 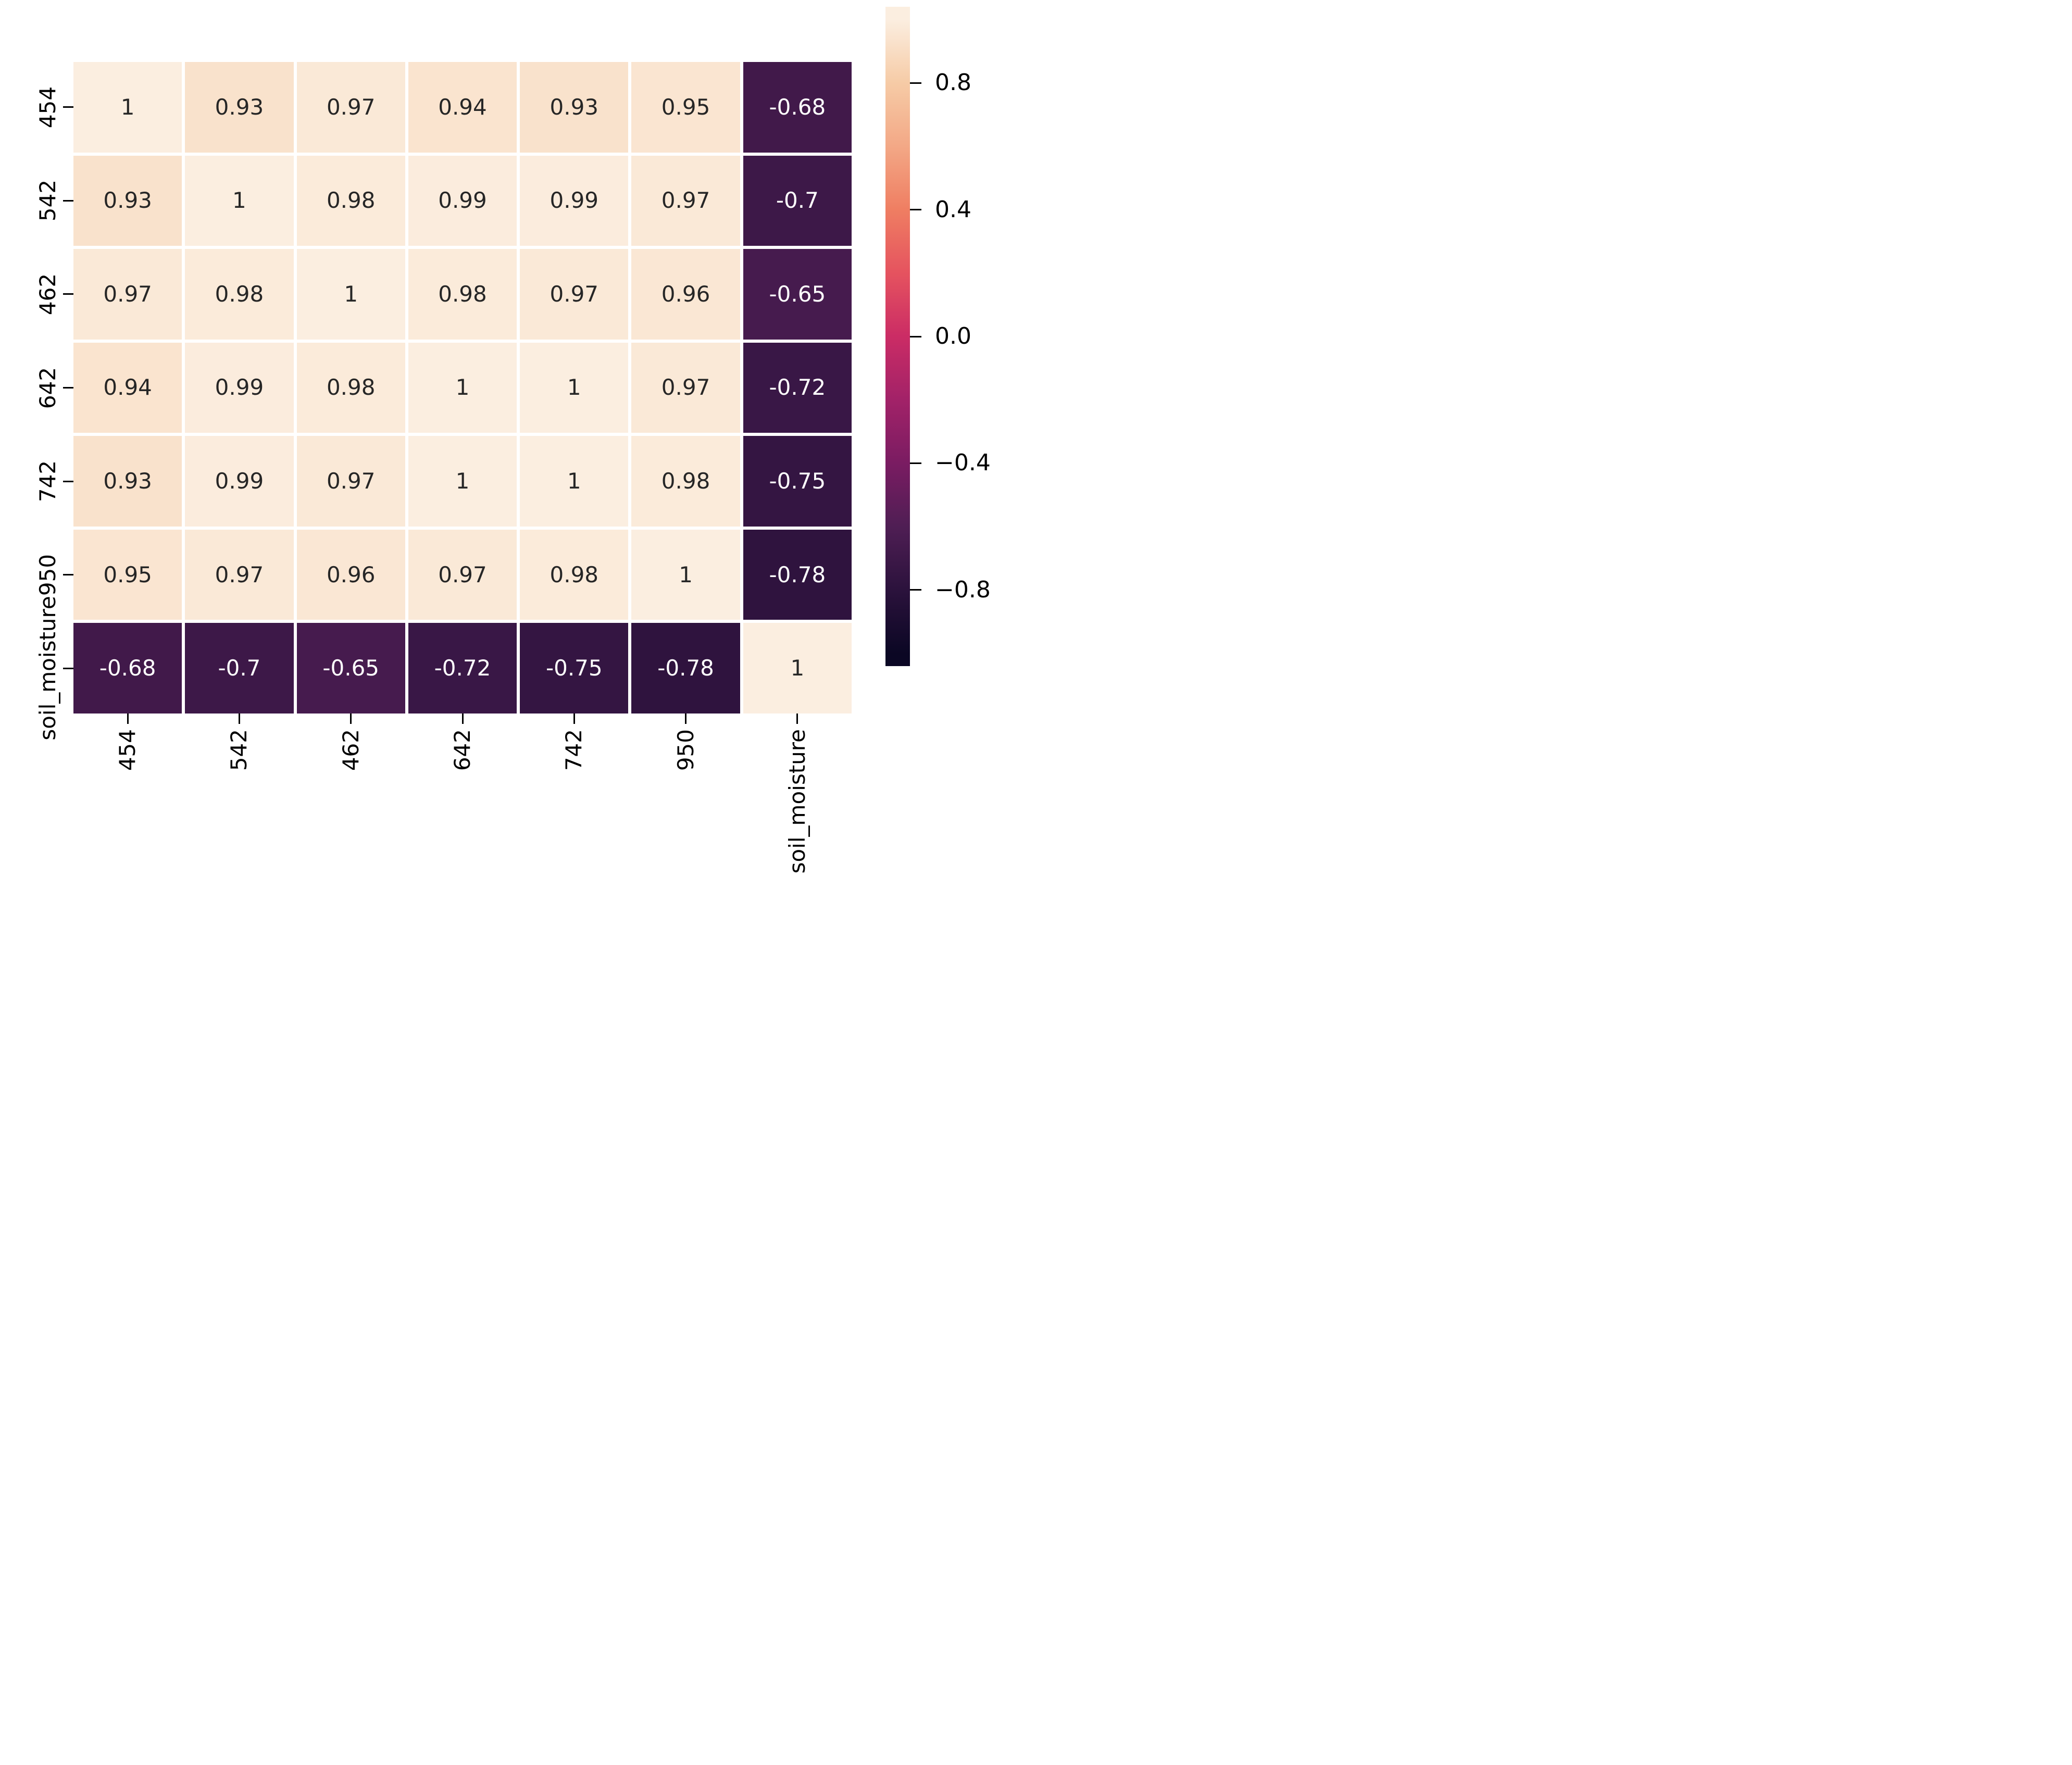 I want to click on colorbar-tick-label: −0.4, so click(x=963, y=463).